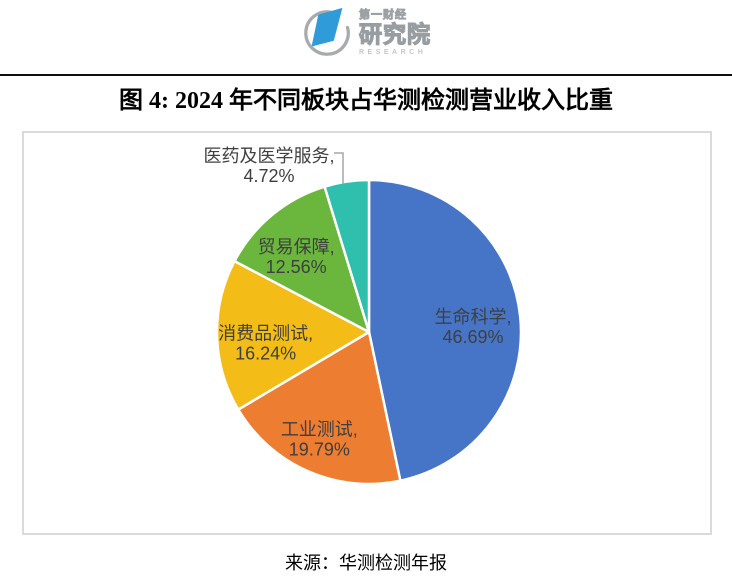 The image size is (732, 585). Describe the element at coordinates (319, 440) in the screenshot. I see `pie-label-industrial-testing: 工业测试, 19.79%` at that location.